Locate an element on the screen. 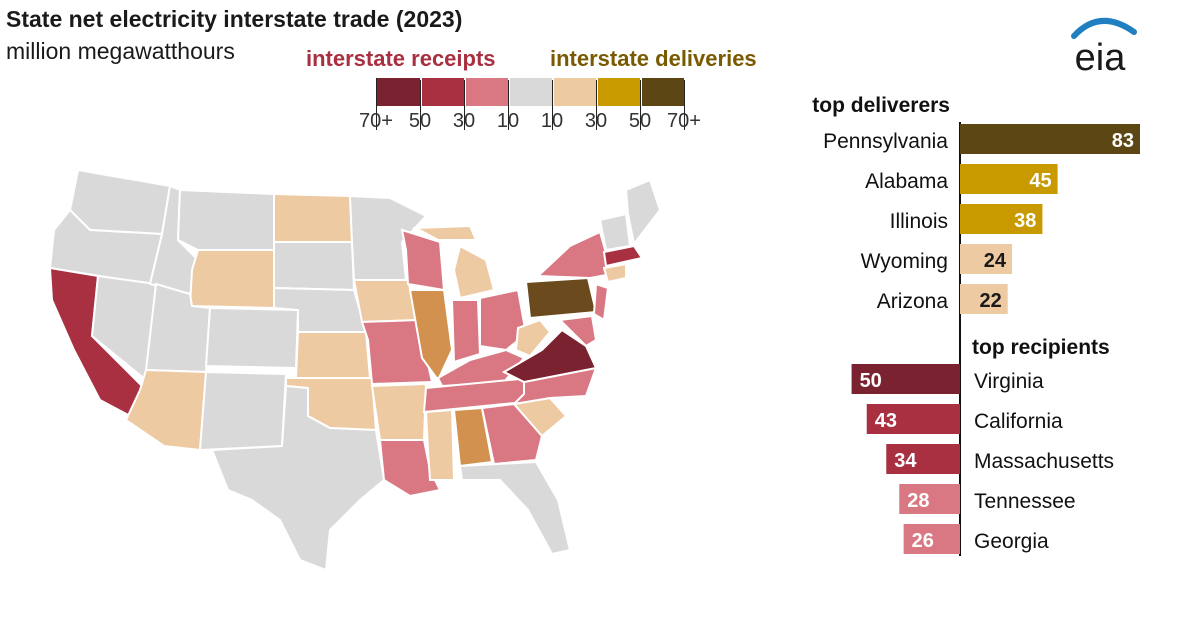  legend-color-scale is located at coordinates (530, 92).